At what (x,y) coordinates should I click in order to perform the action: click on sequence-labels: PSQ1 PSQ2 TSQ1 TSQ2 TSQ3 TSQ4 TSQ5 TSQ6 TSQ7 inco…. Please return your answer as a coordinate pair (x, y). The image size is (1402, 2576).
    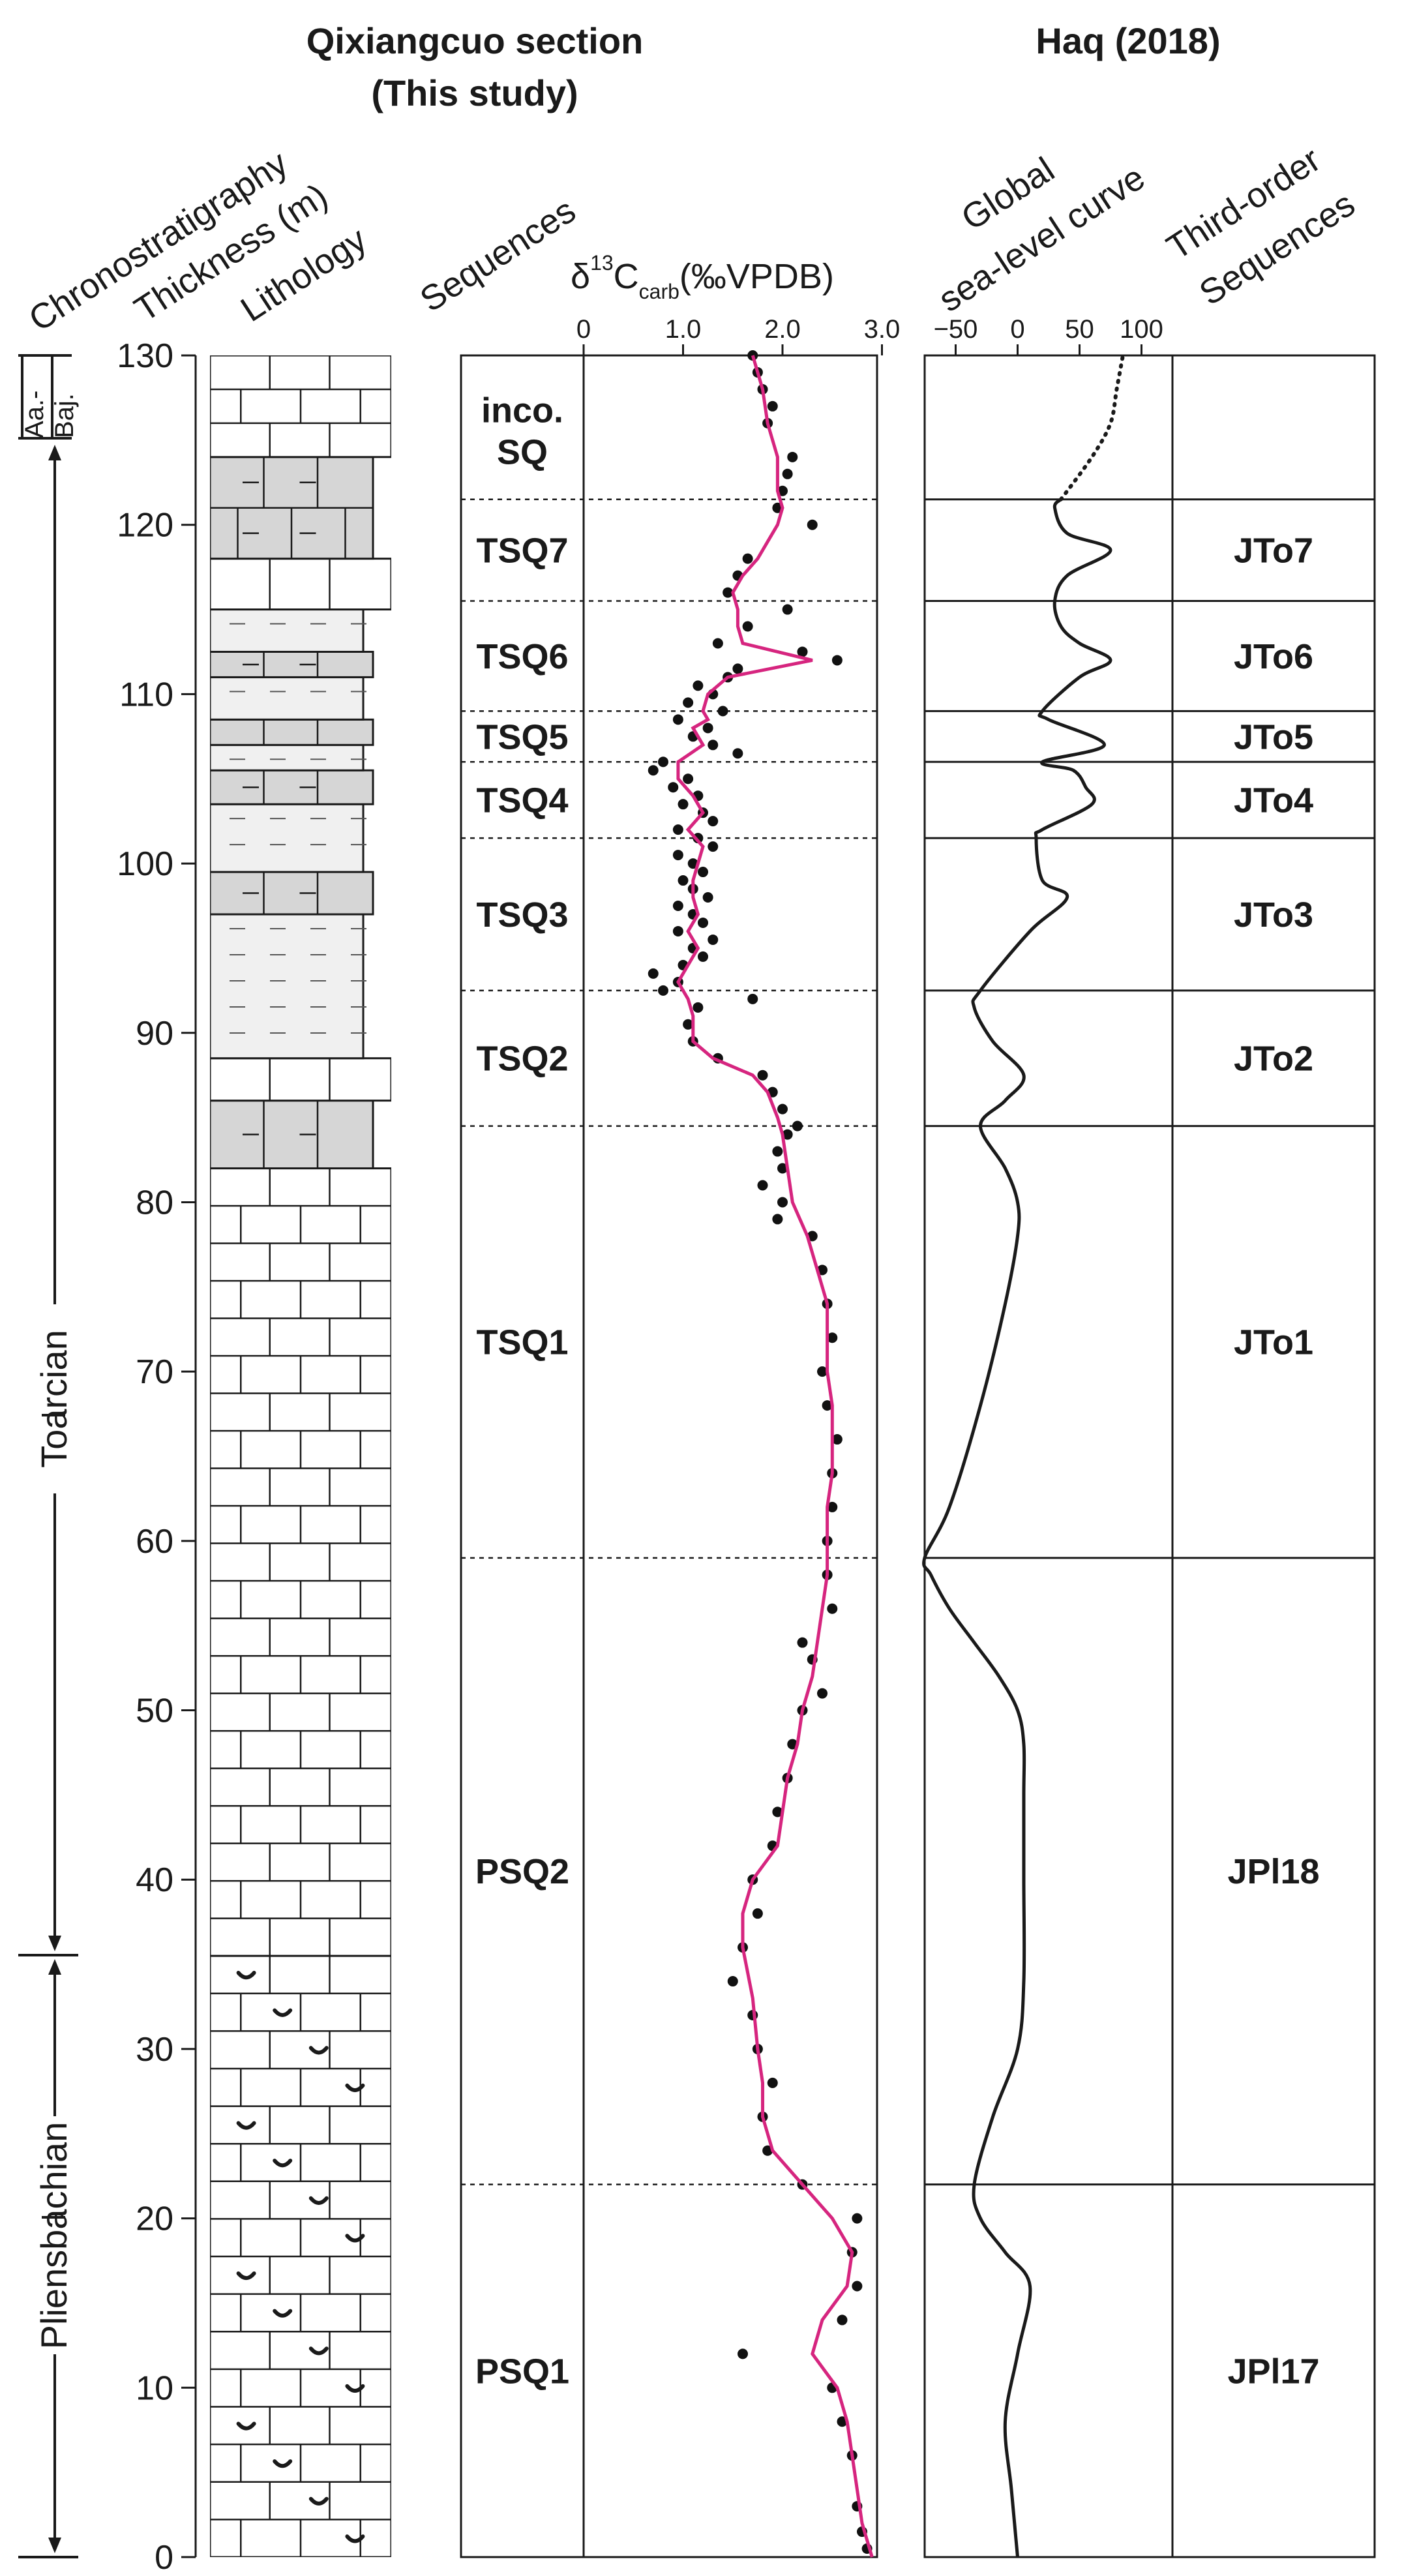
    Looking at the image, I should click on (522, 1391).